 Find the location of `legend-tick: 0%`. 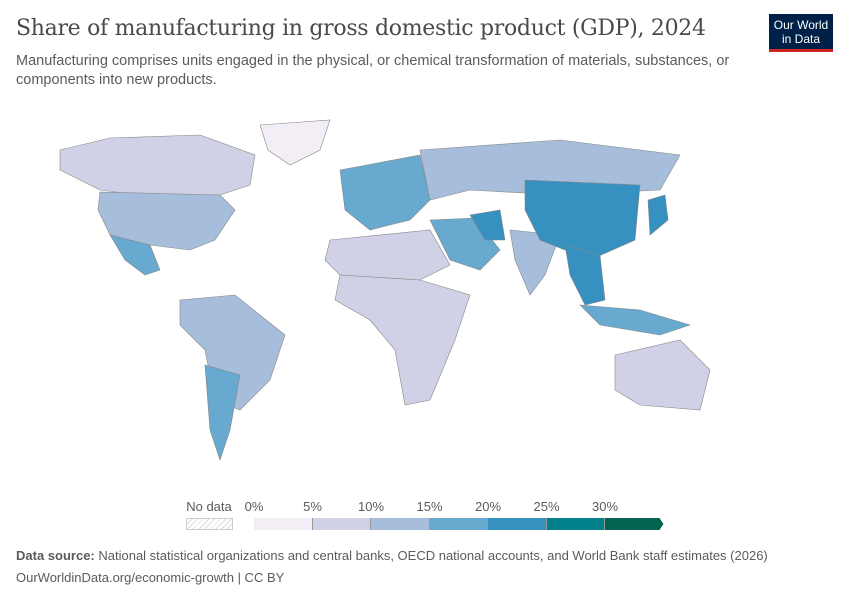

legend-tick: 0% is located at coordinates (254, 506).